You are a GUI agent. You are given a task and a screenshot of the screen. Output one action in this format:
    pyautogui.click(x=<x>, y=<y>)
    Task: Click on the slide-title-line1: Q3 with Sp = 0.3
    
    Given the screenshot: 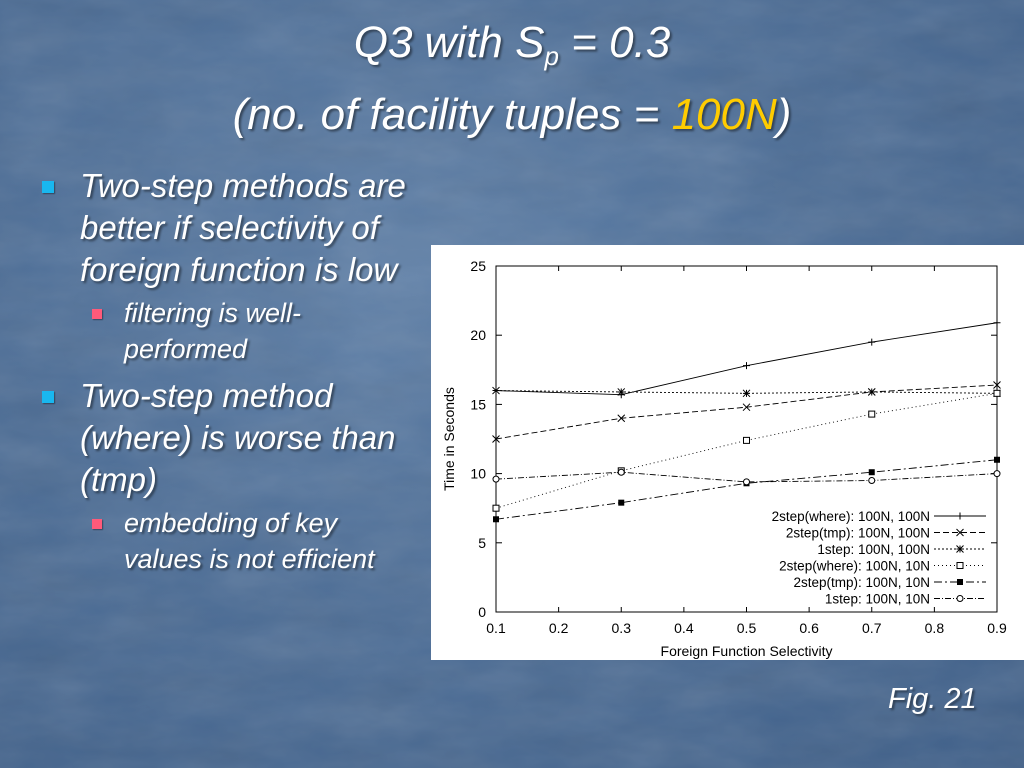 What is the action you would take?
    pyautogui.click(x=512, y=44)
    